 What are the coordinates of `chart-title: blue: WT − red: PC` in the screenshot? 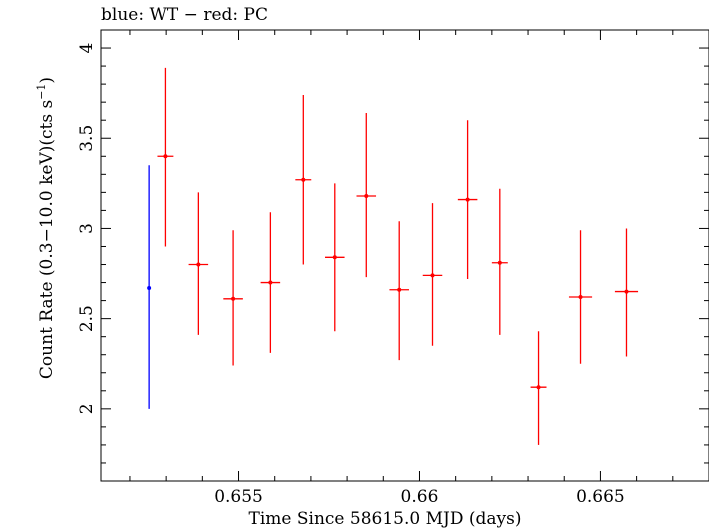 It's located at (184, 15).